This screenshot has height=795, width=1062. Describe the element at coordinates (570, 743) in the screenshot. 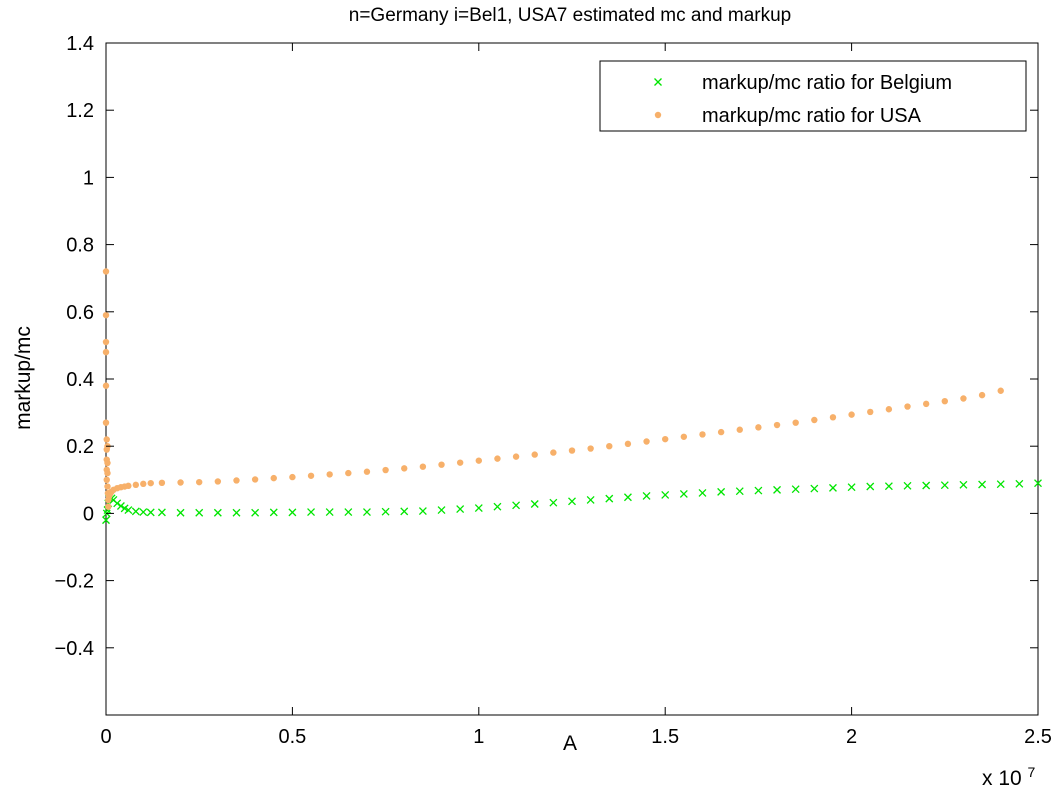

I see `x-axis-label: A` at that location.